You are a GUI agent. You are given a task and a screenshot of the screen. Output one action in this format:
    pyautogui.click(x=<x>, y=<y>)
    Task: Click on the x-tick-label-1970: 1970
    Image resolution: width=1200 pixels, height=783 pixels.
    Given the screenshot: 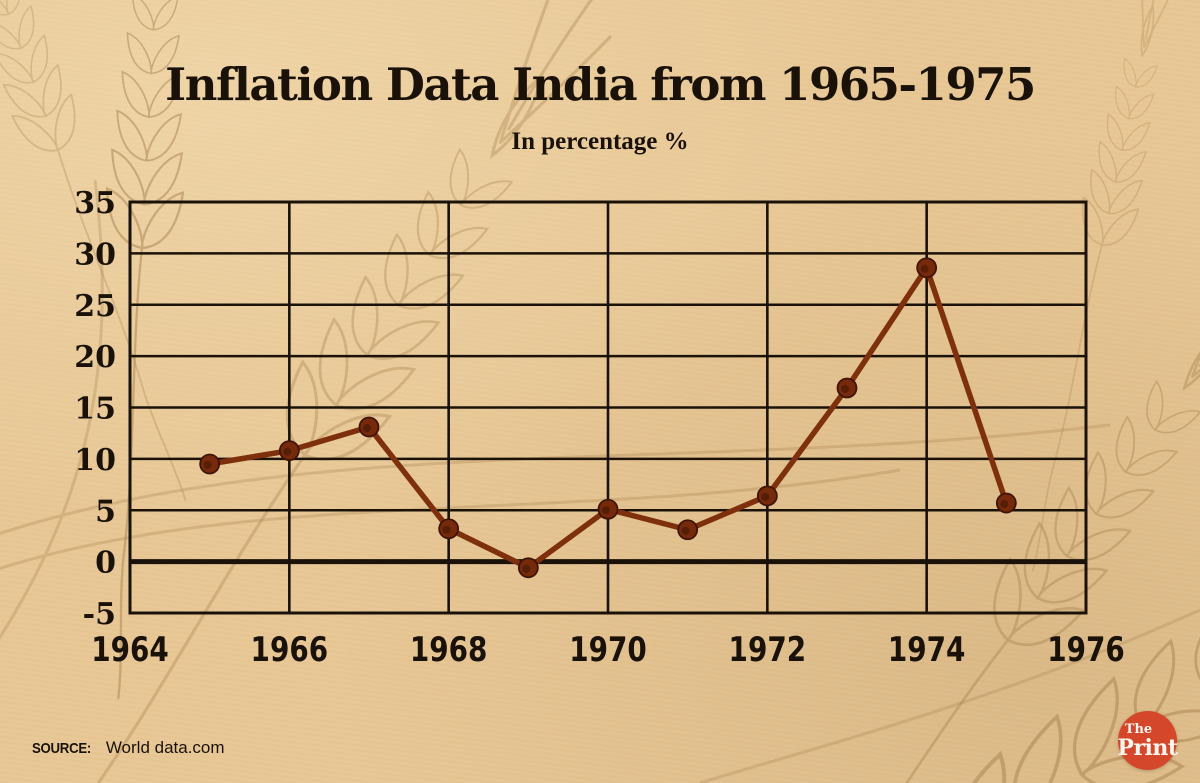 What is the action you would take?
    pyautogui.click(x=608, y=649)
    